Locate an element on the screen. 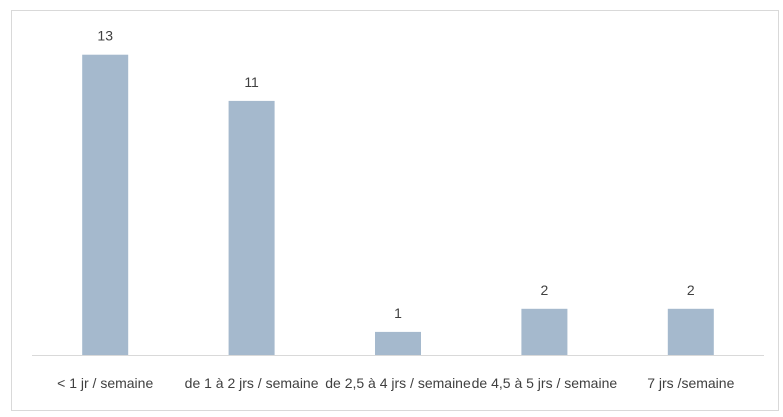 Image resolution: width=783 pixels, height=417 pixels. data-label-3: 2 is located at coordinates (545, 290).